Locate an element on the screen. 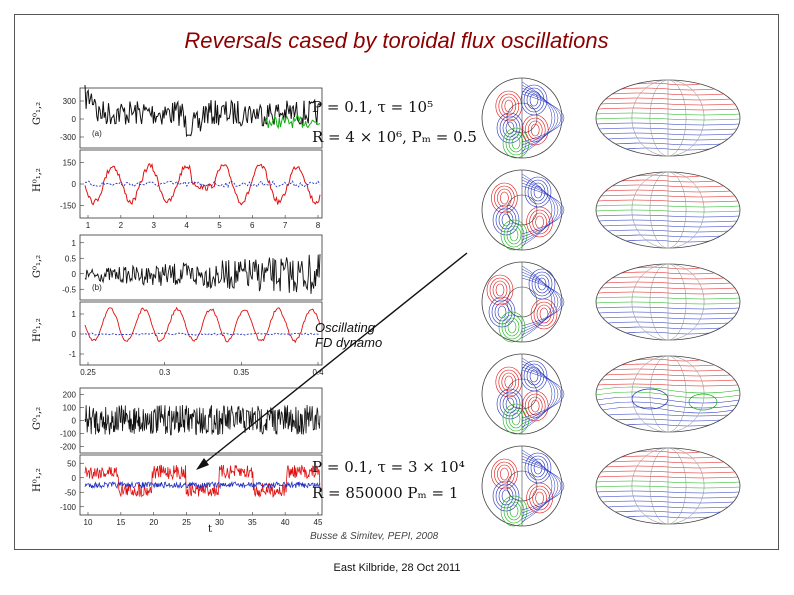 Image resolution: width=794 pixels, height=595 pixels. top-equation-line-1: P = 0.1, τ = 10⁵ is located at coordinates (373, 107).